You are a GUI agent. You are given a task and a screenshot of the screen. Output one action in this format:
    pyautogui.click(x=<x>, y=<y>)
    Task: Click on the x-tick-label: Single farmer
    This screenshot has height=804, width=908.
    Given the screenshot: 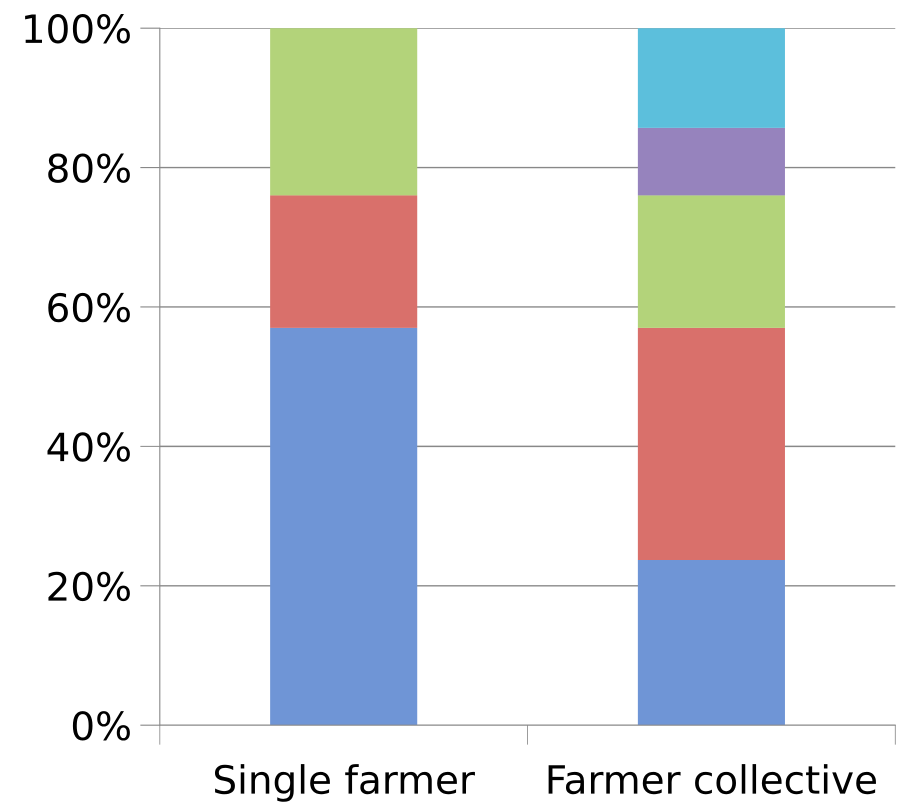 What is the action you would take?
    pyautogui.click(x=344, y=783)
    